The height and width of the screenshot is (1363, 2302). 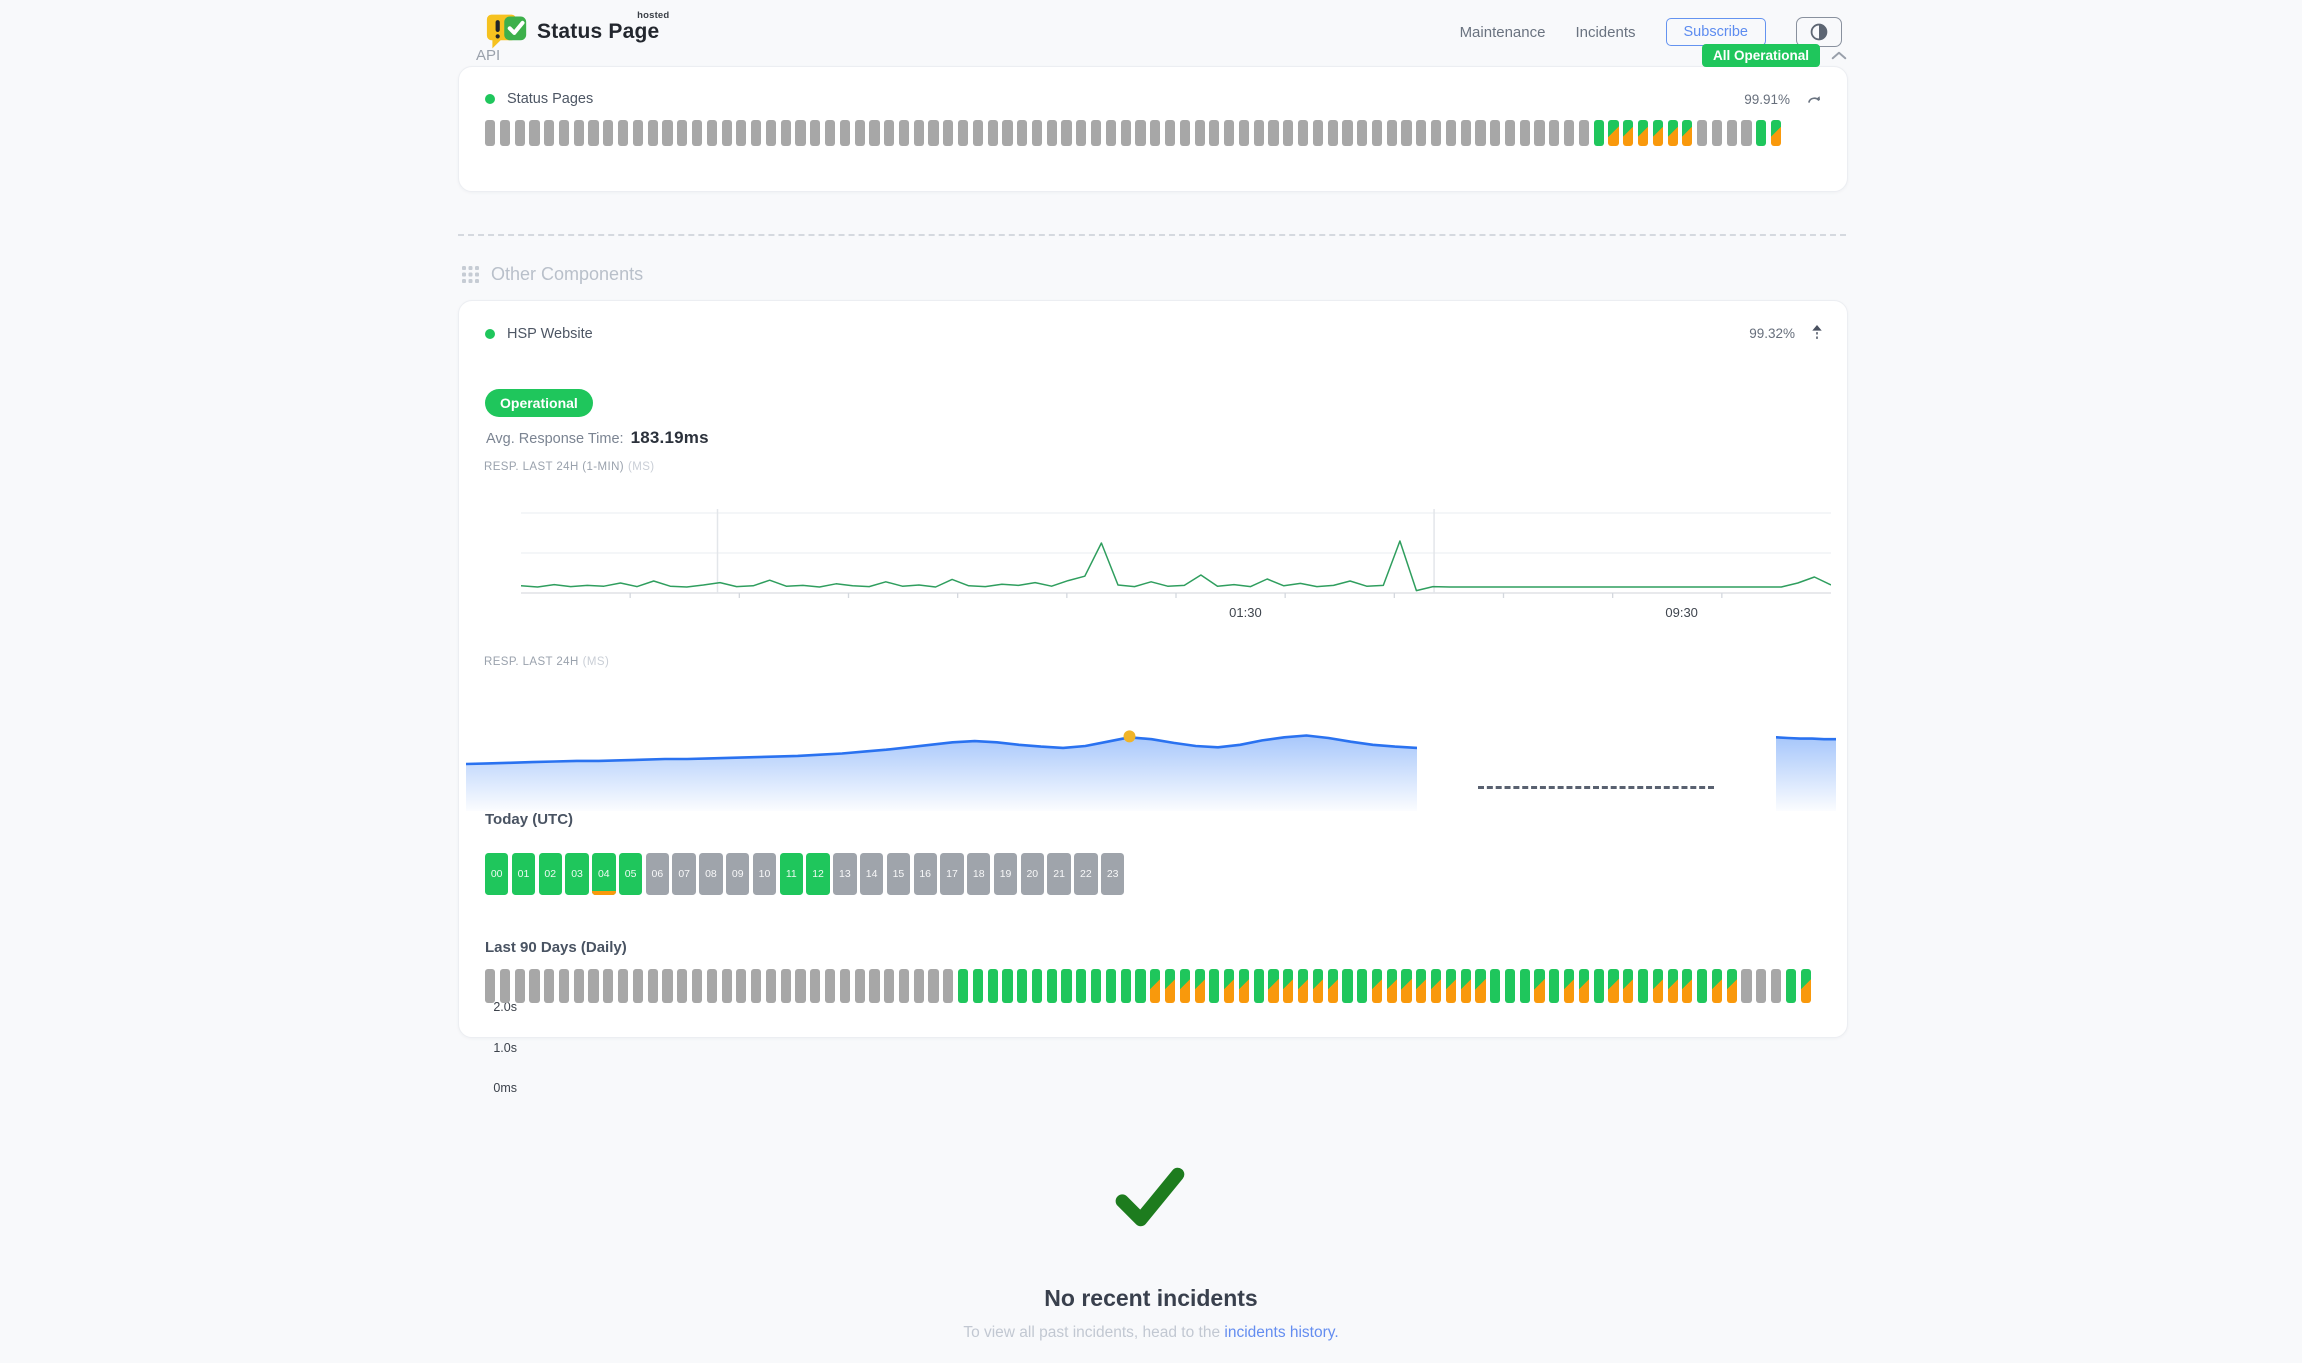 I want to click on theme-toggle-button, so click(x=1819, y=32).